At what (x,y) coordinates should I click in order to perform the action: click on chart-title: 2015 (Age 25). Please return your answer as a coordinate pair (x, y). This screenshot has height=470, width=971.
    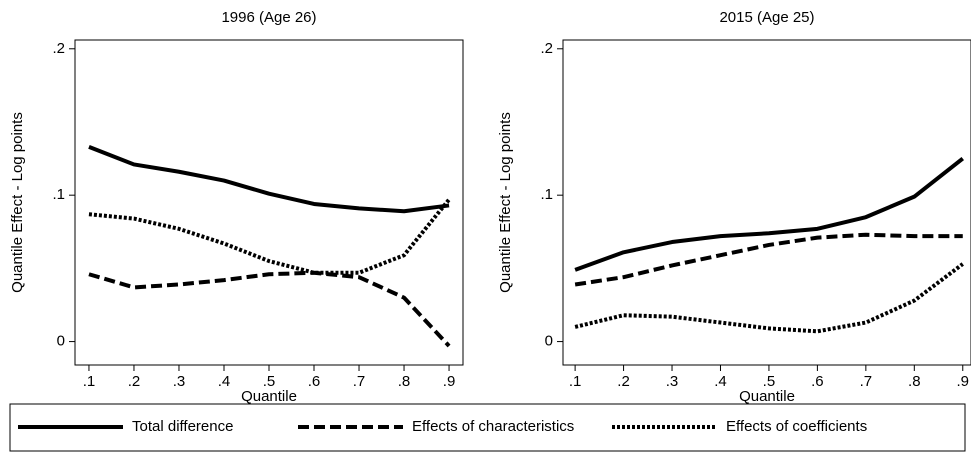
    Looking at the image, I should click on (766, 17).